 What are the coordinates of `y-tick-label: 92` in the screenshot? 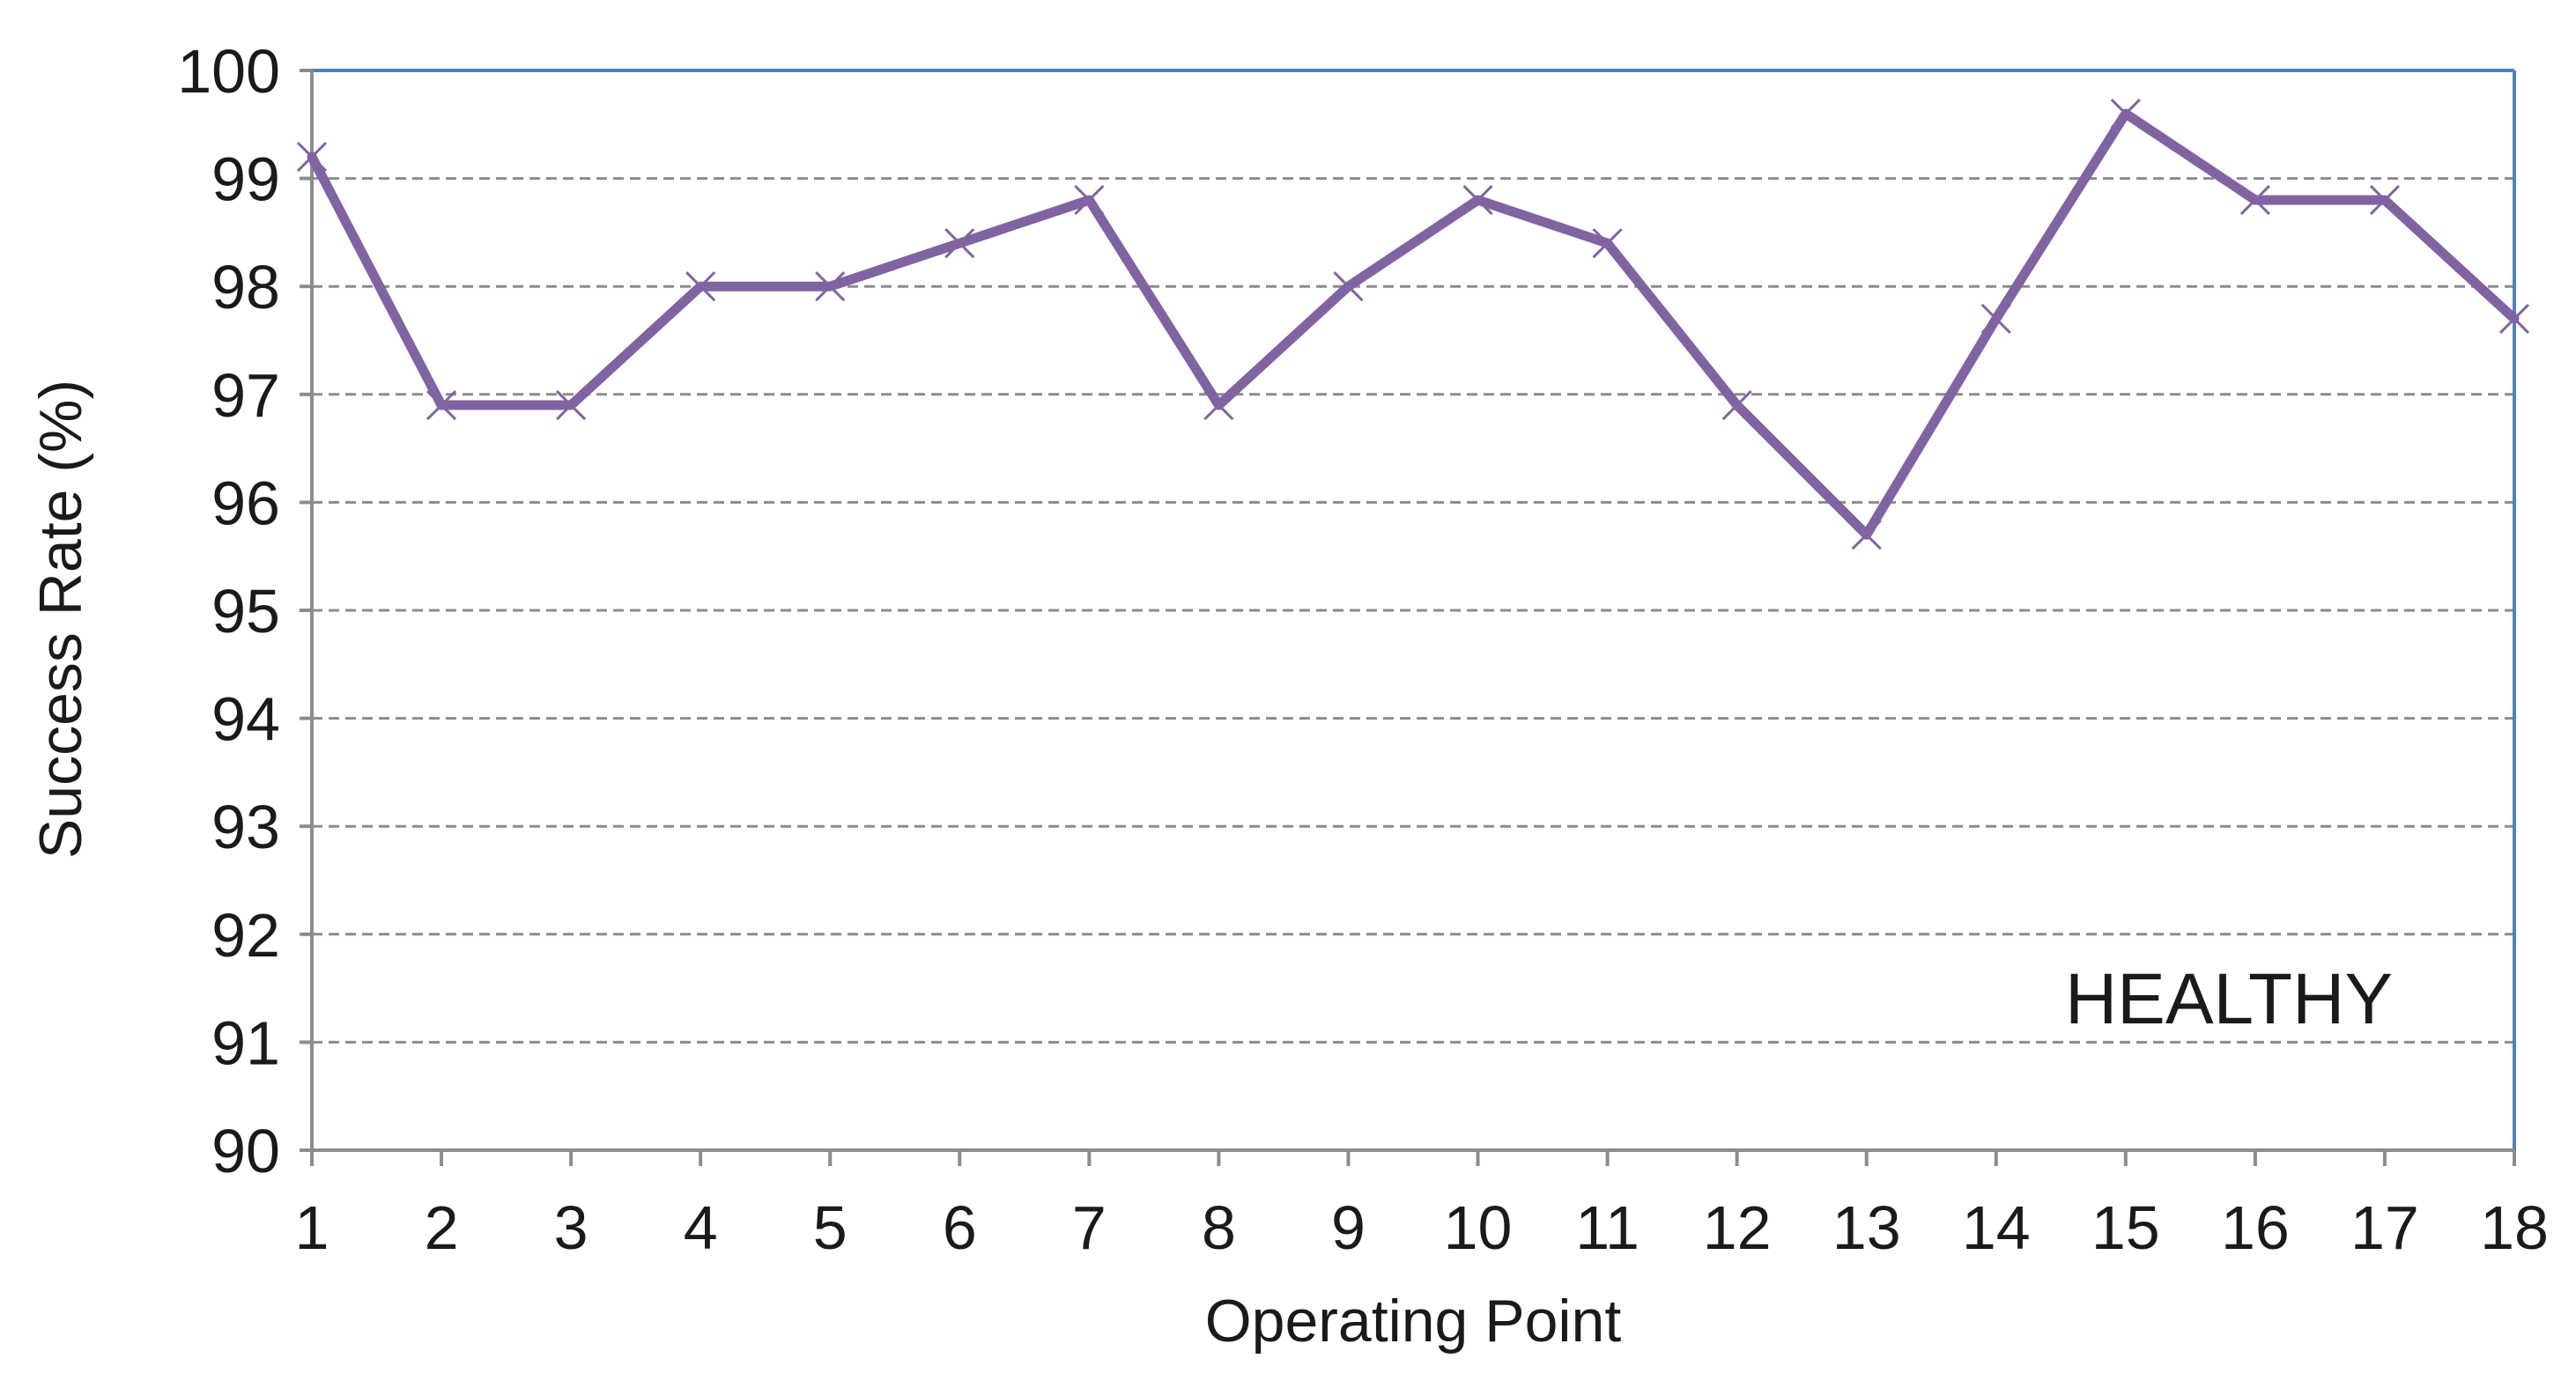 It's located at (246, 936).